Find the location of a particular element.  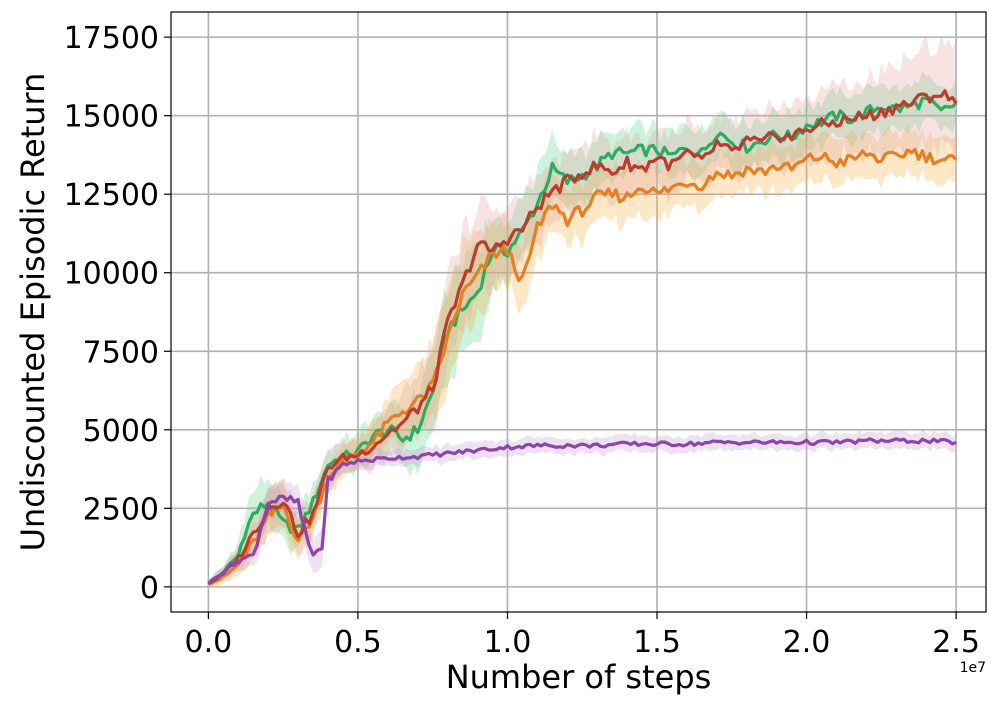

y-tick-label: 12500 is located at coordinates (111, 195).